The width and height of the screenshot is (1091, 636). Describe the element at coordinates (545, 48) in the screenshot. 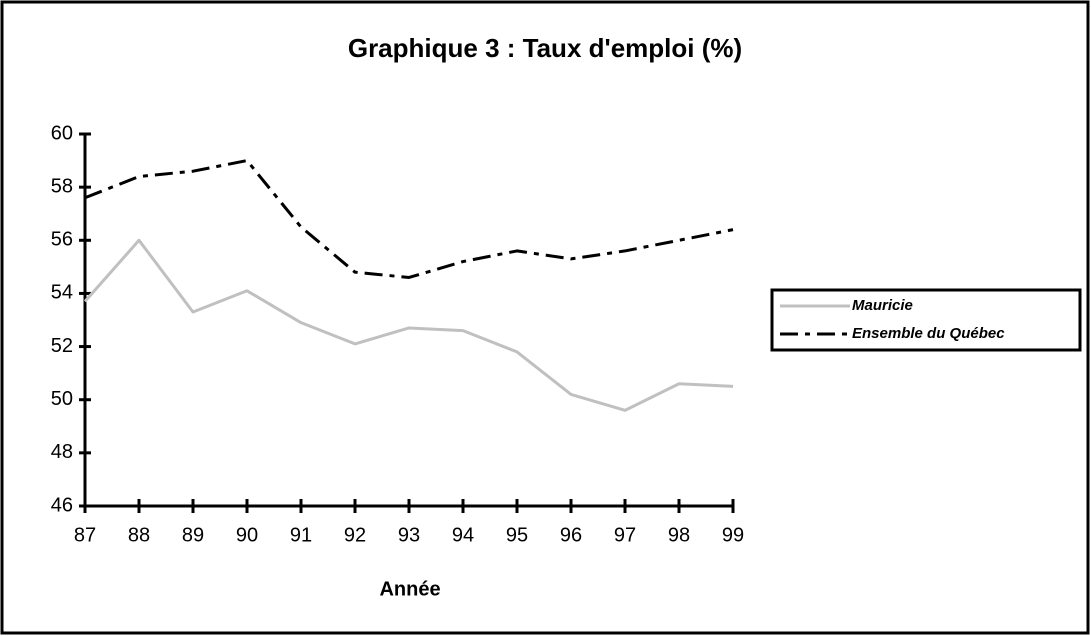

I see `chart-title: Graphique 3 : Taux d'emploi (%)` at that location.